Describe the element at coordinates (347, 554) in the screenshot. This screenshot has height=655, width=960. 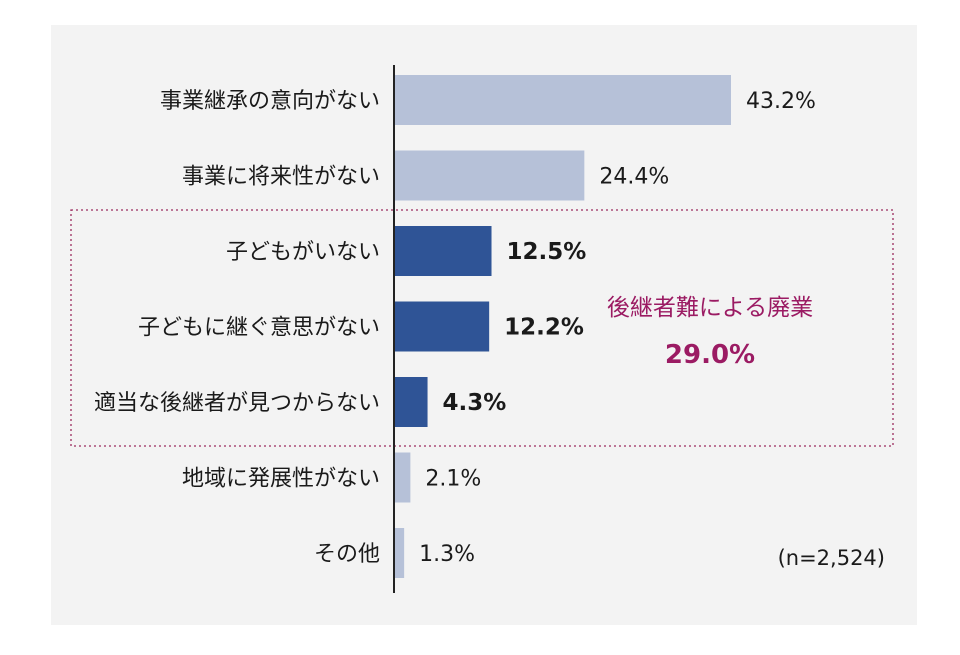
I see `category-label-7: その他` at that location.